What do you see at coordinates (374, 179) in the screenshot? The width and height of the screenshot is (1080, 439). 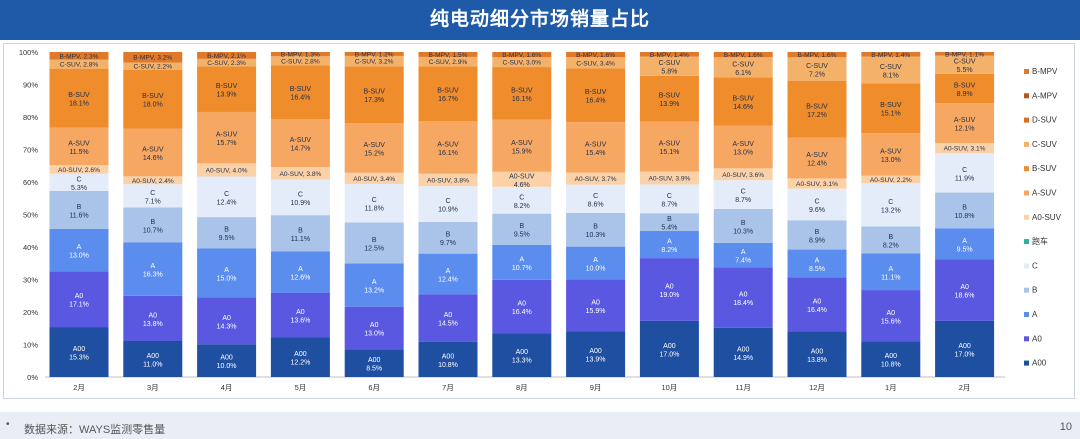 I see `data-label: A0-SUV, 3.4%` at bounding box center [374, 179].